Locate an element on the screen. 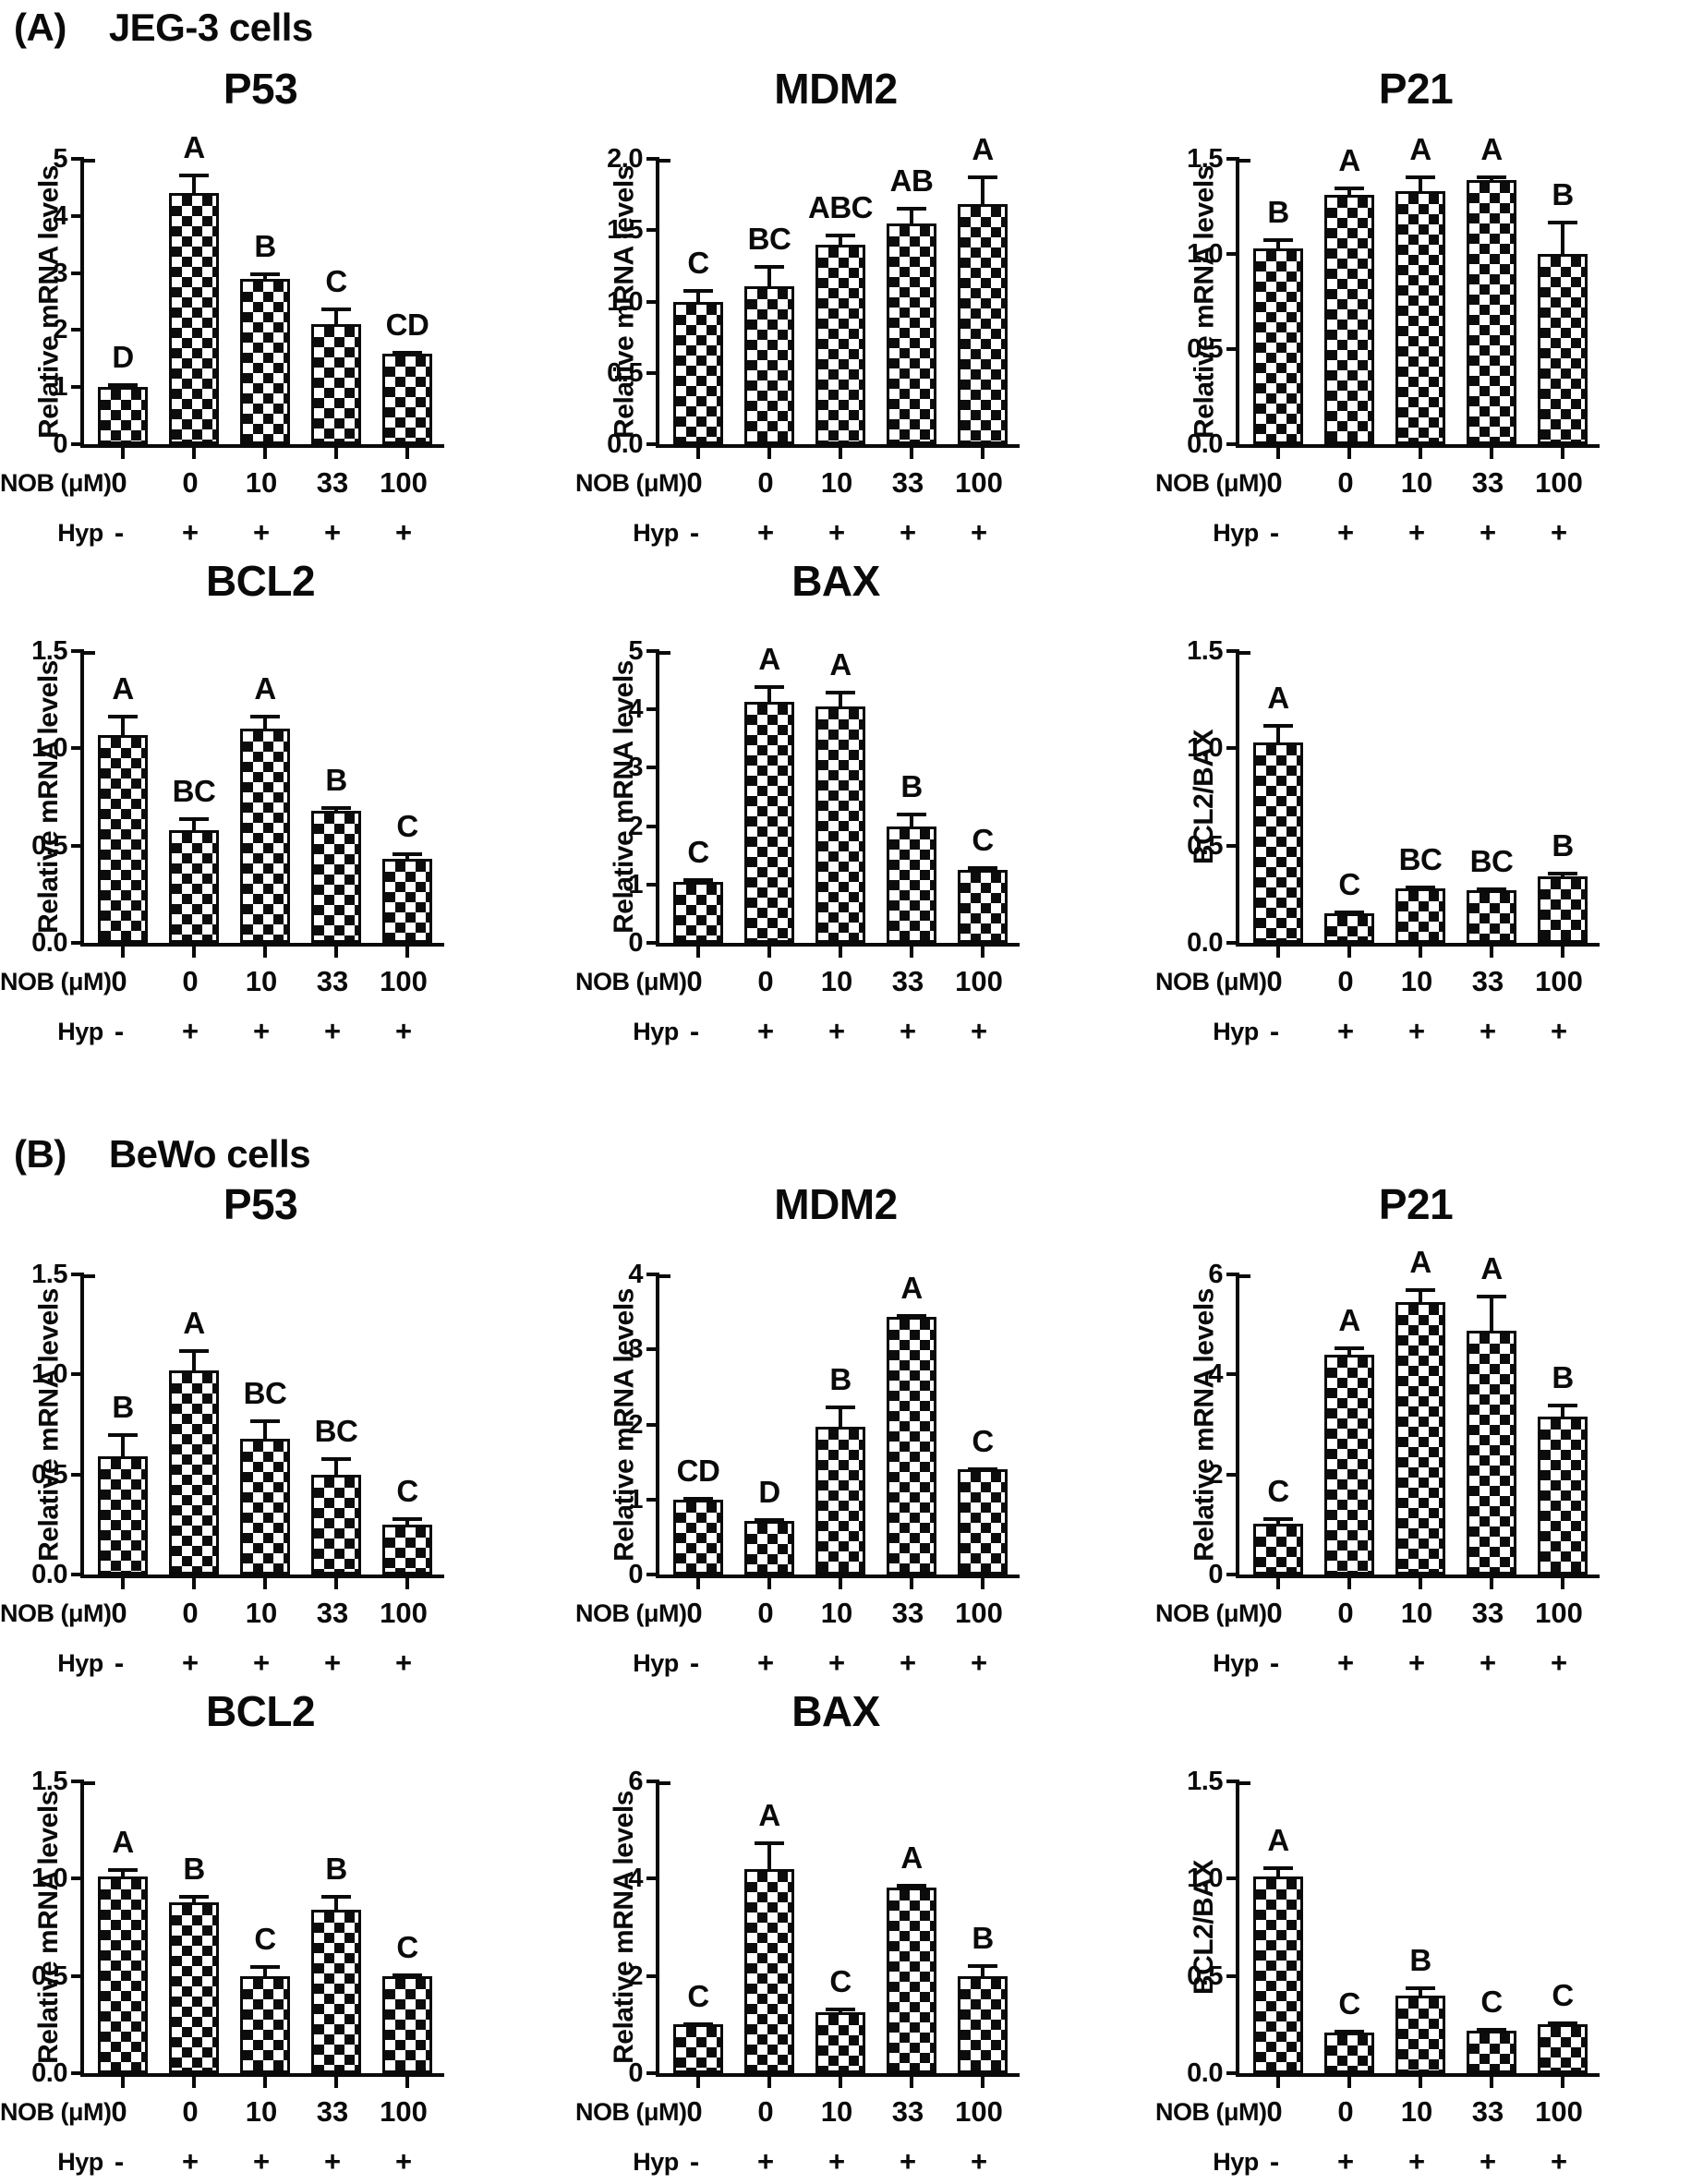 This screenshot has width=1691, height=2184. y-tick-label: 3 is located at coordinates (635, 768).